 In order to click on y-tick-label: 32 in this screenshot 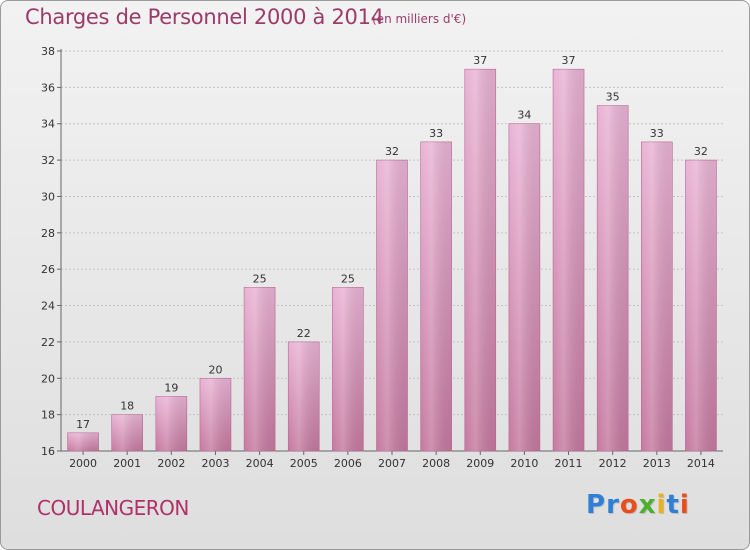, I will do `click(48, 160)`.